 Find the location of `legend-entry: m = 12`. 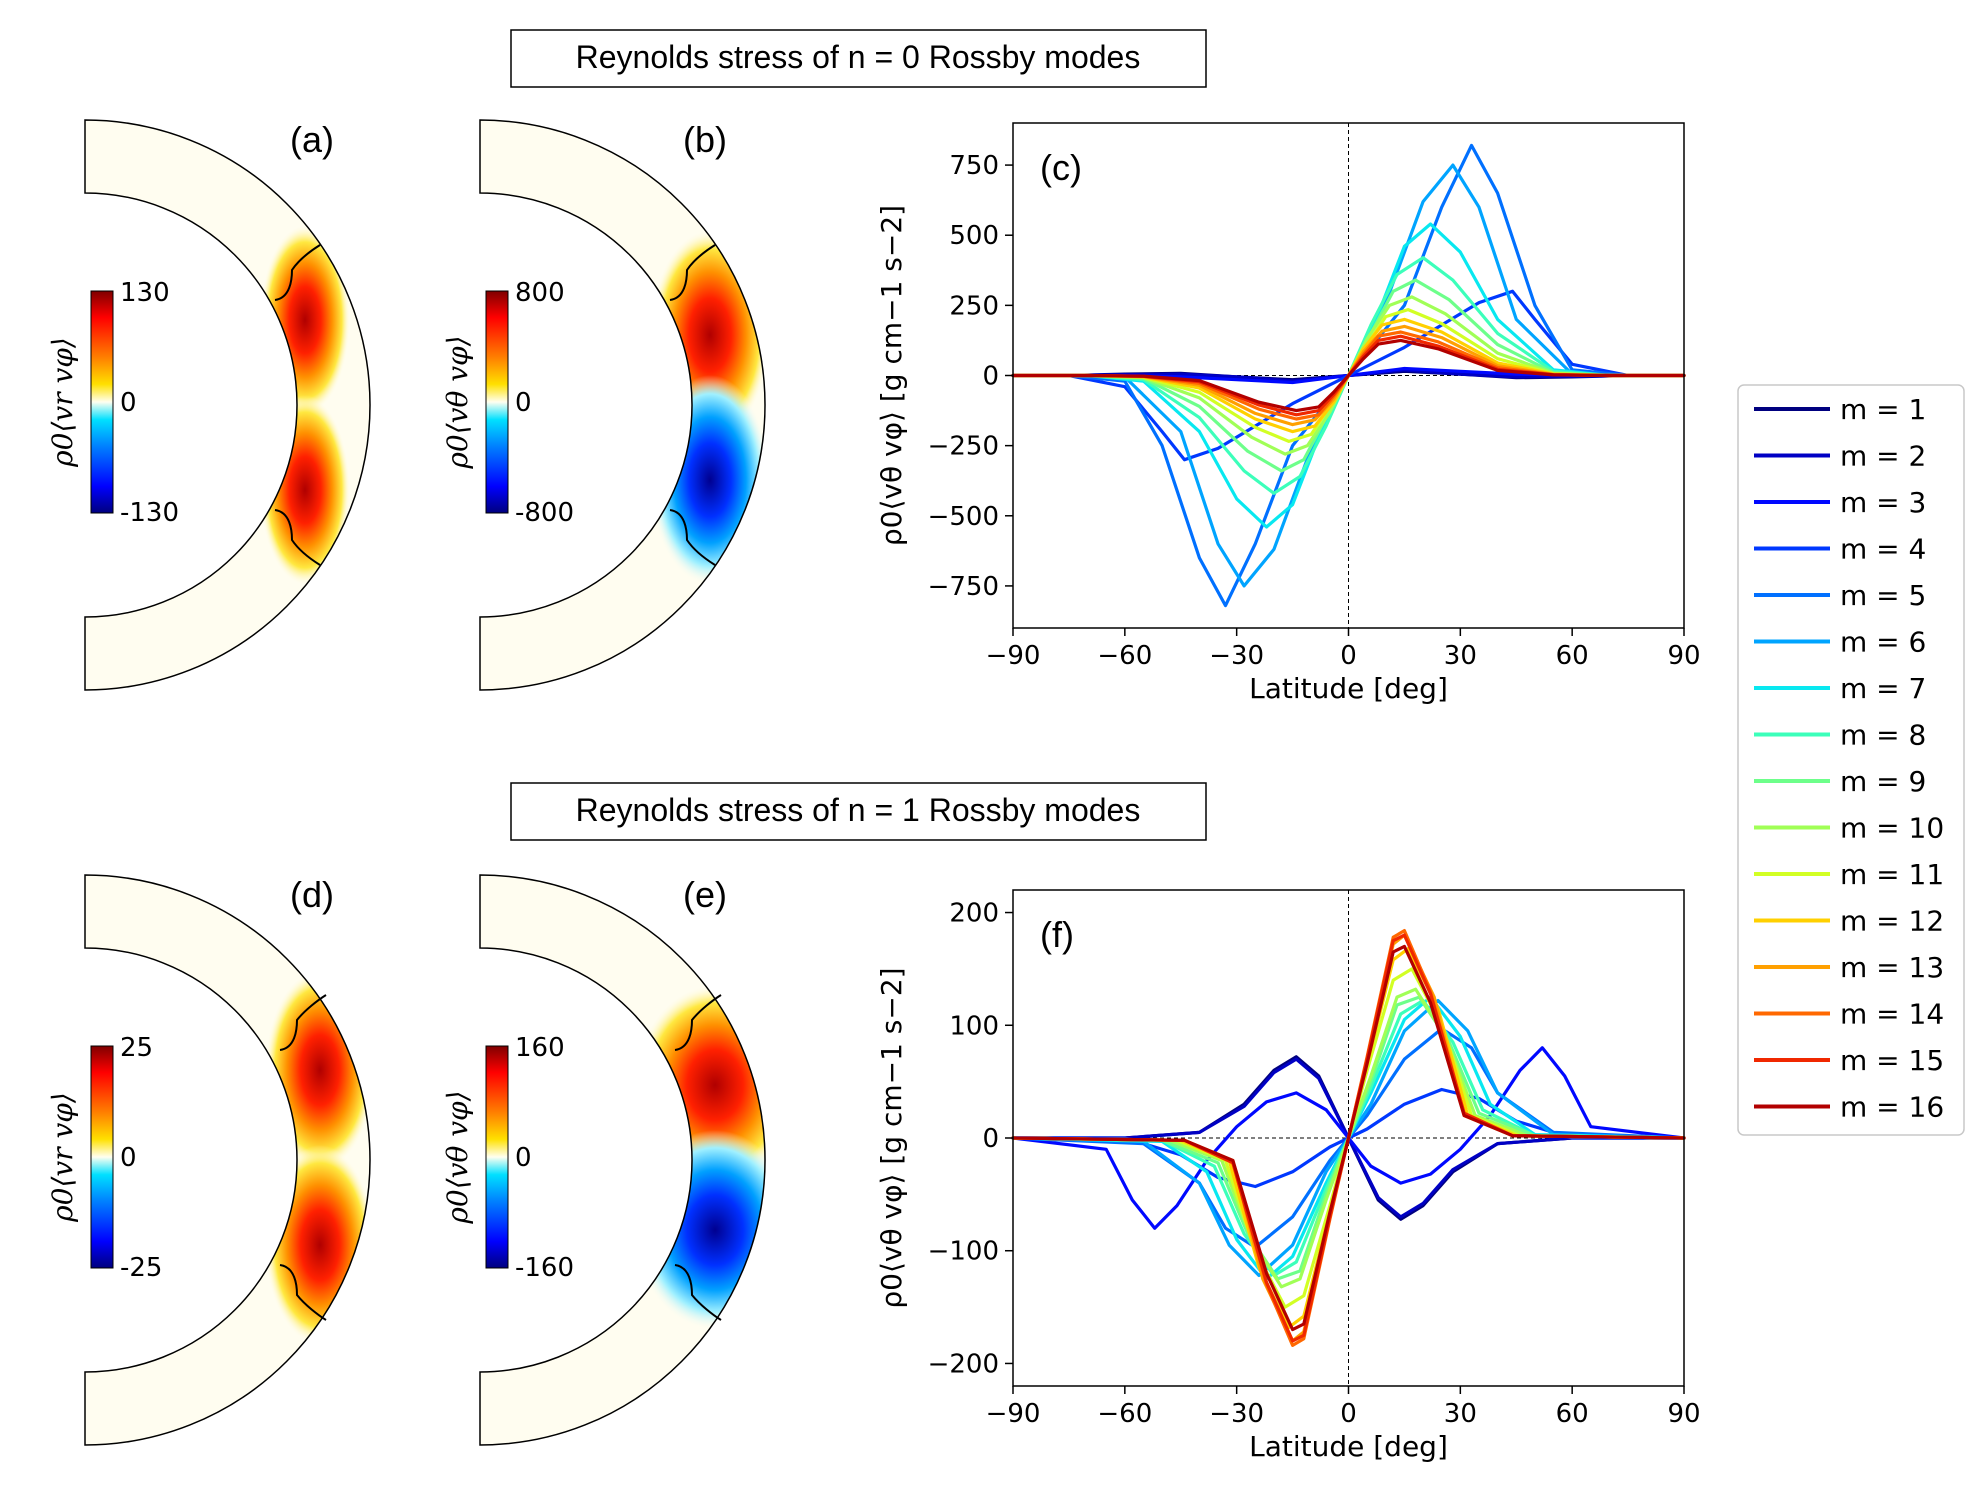

legend-entry: m = 12 is located at coordinates (1892, 921).